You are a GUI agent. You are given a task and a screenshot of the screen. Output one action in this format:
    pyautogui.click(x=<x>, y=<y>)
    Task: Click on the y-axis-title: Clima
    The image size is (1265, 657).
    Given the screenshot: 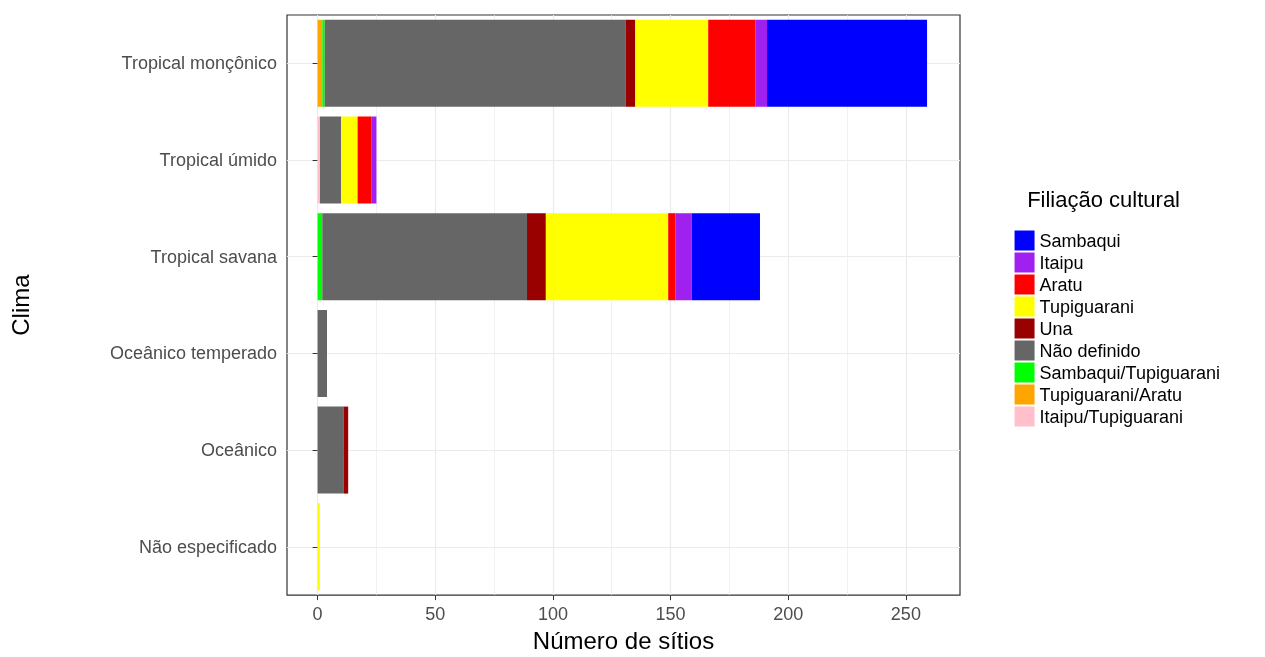 What is the action you would take?
    pyautogui.click(x=20, y=304)
    